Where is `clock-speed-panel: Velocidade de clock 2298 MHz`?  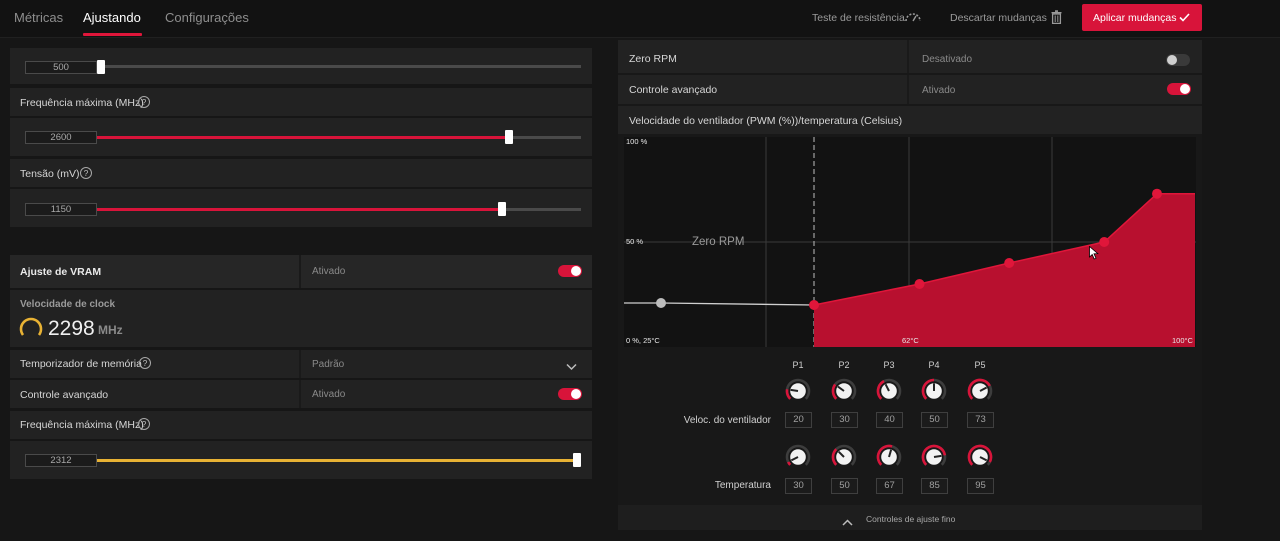 clock-speed-panel: Velocidade de clock 2298 MHz is located at coordinates (301, 318).